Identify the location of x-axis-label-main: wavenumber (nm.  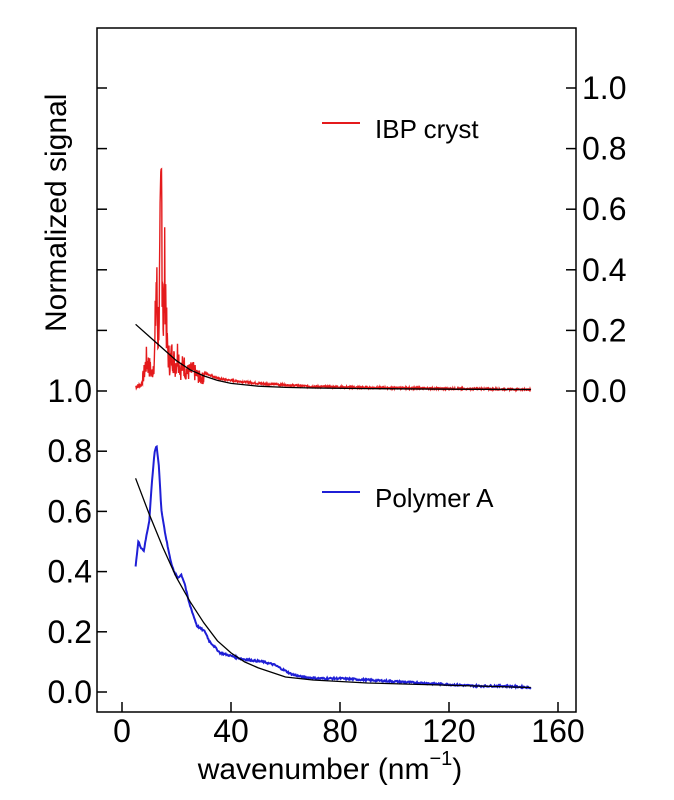
(313, 769).